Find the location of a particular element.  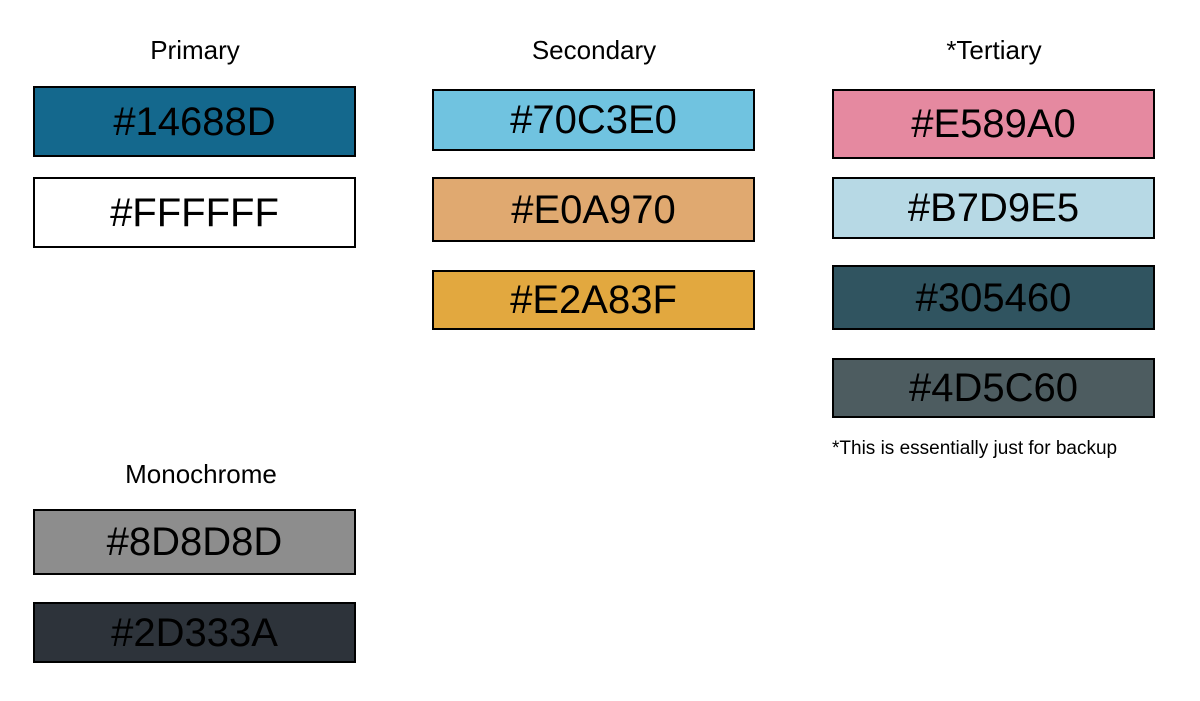

swatch-label: #E2A83F is located at coordinates (593, 300).